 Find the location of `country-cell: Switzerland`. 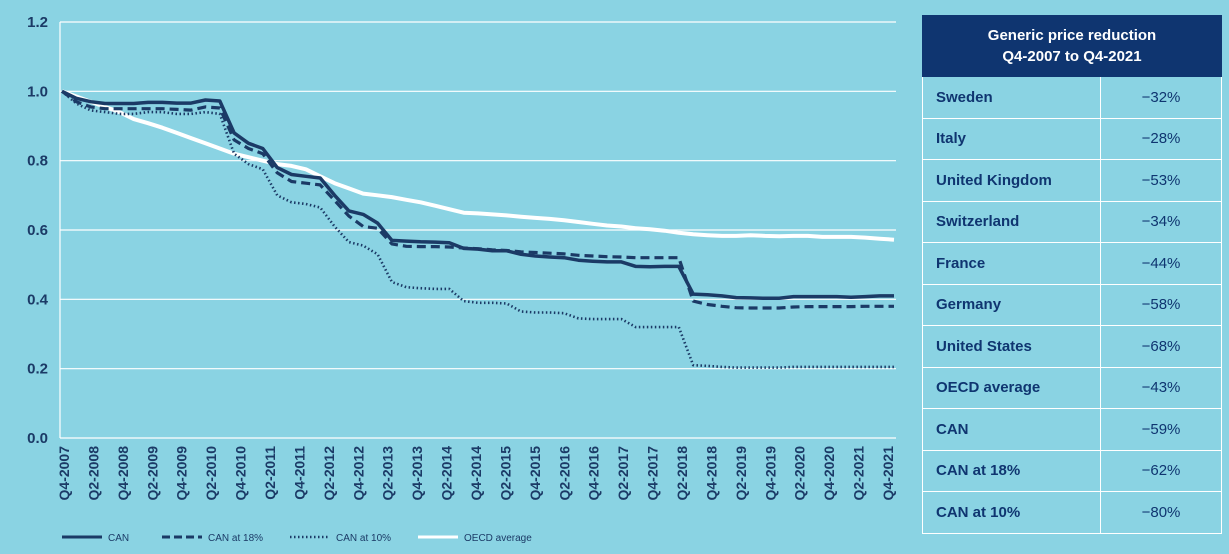

country-cell: Switzerland is located at coordinates (1012, 221).